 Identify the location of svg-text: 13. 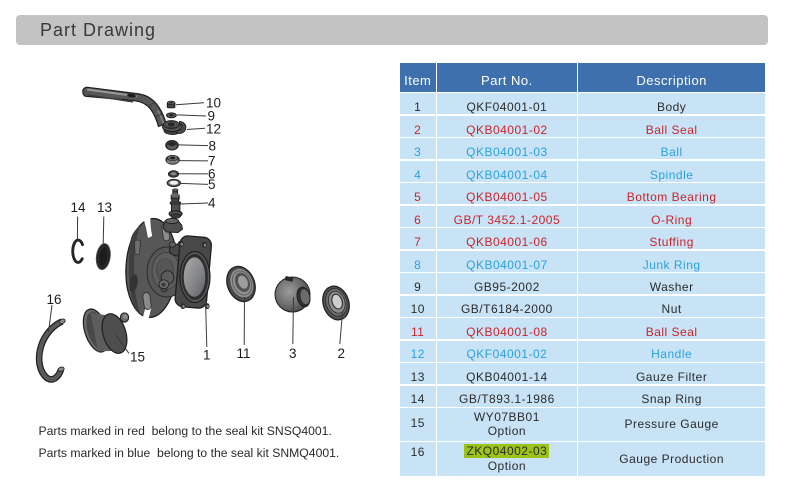
(104, 207).